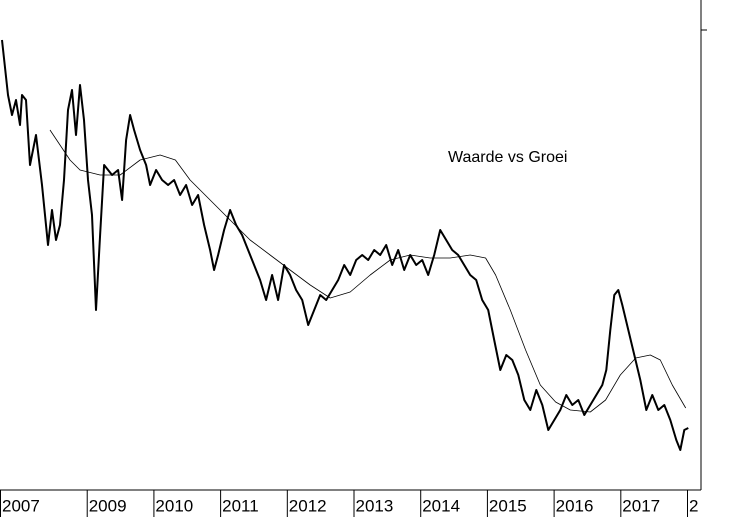 This screenshot has height=517, width=749. Describe the element at coordinates (508, 505) in the screenshot. I see `x-tick-label: 2015` at that location.